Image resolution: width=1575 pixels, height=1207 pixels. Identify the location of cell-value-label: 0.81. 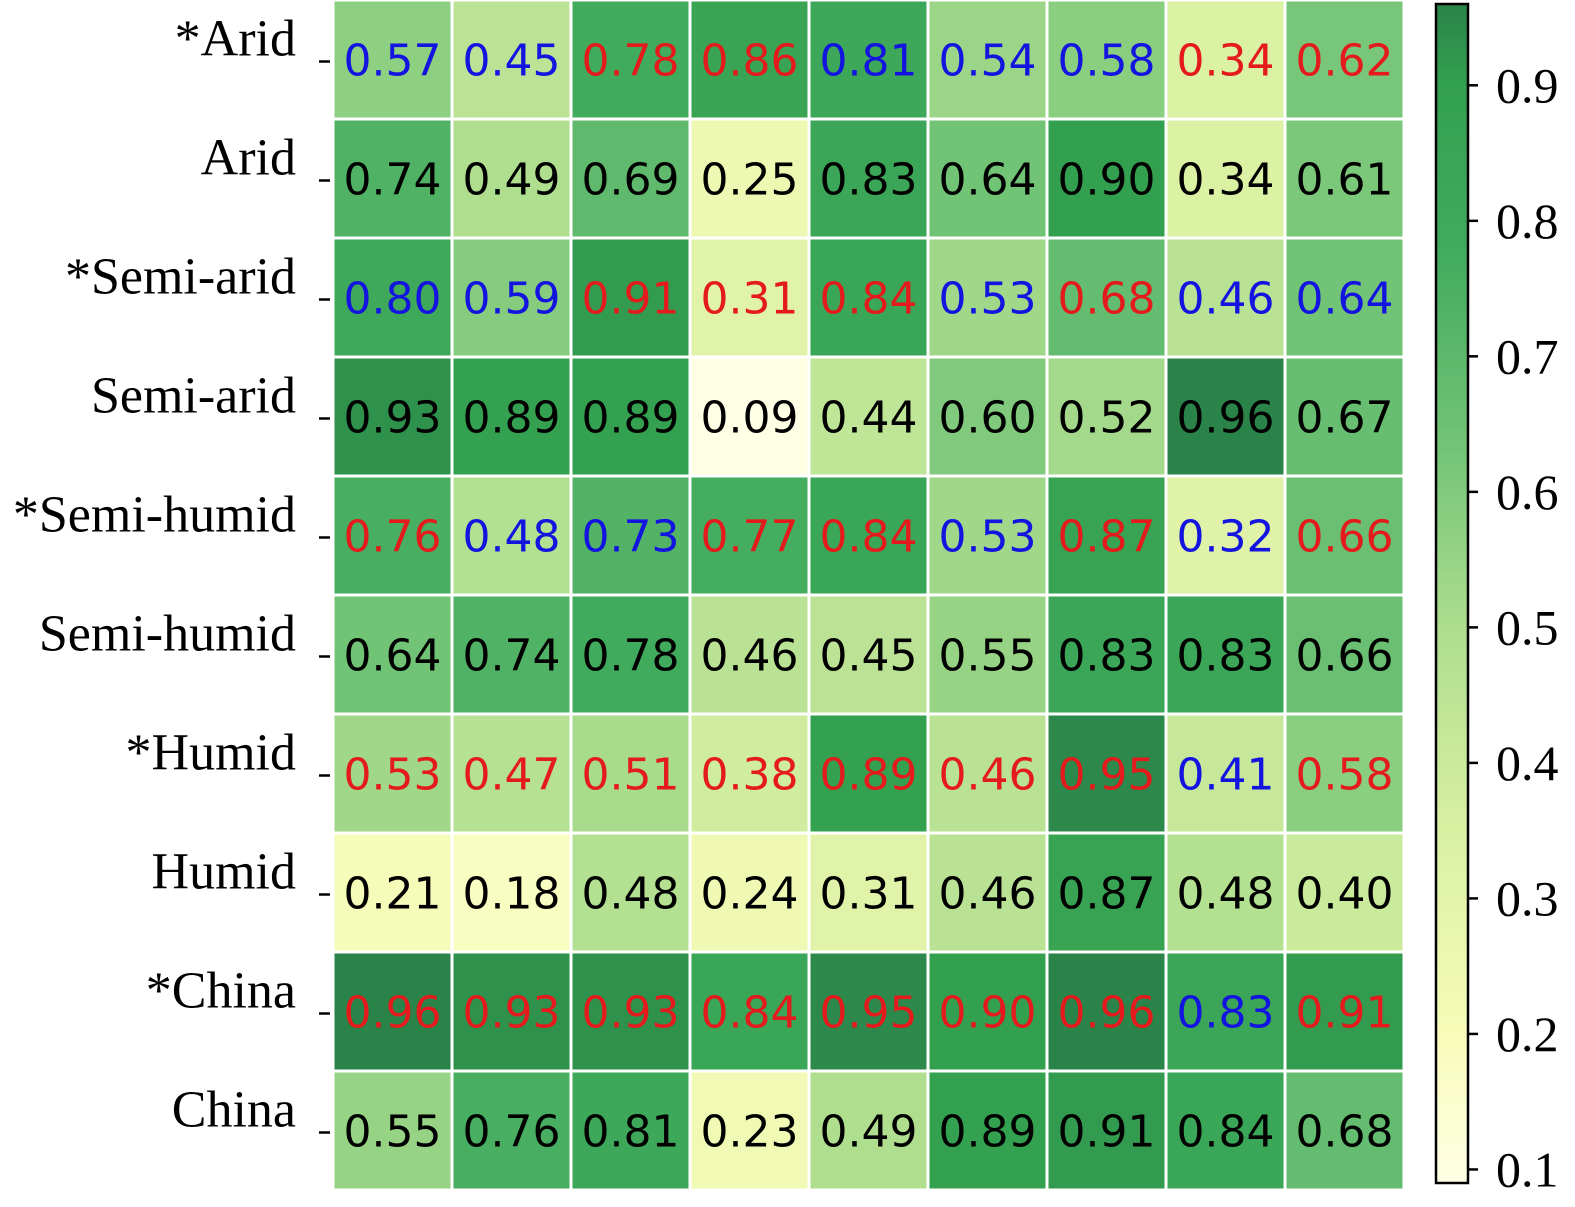
(631, 1132).